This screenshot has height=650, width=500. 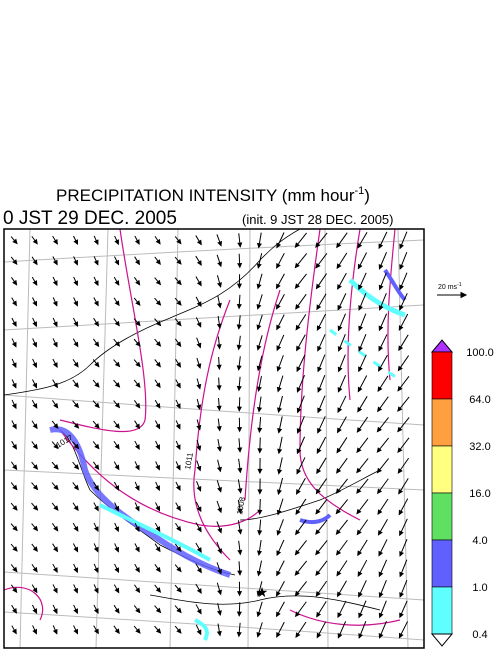 What do you see at coordinates (90, 218) in the screenshot?
I see `valid-time: 0 JST 29 DEC. 2005` at bounding box center [90, 218].